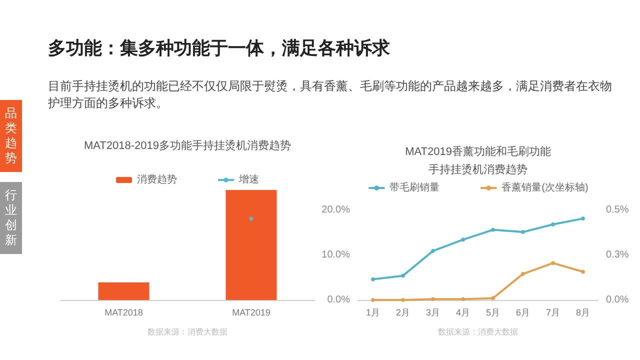 Image resolution: width=640 pixels, height=360 pixels. Describe the element at coordinates (123, 313) in the screenshot. I see `x-tick-label: MAT2018` at that location.